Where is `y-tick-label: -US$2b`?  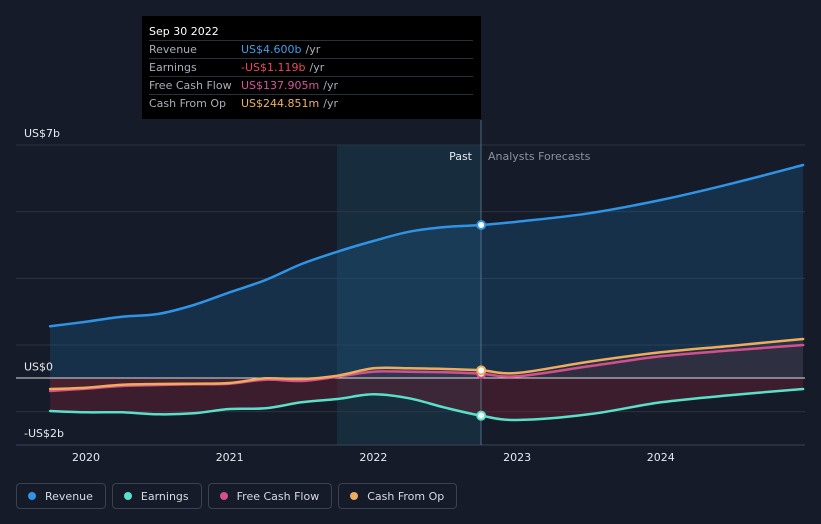
y-tick-label: -US$2b is located at coordinates (44, 433).